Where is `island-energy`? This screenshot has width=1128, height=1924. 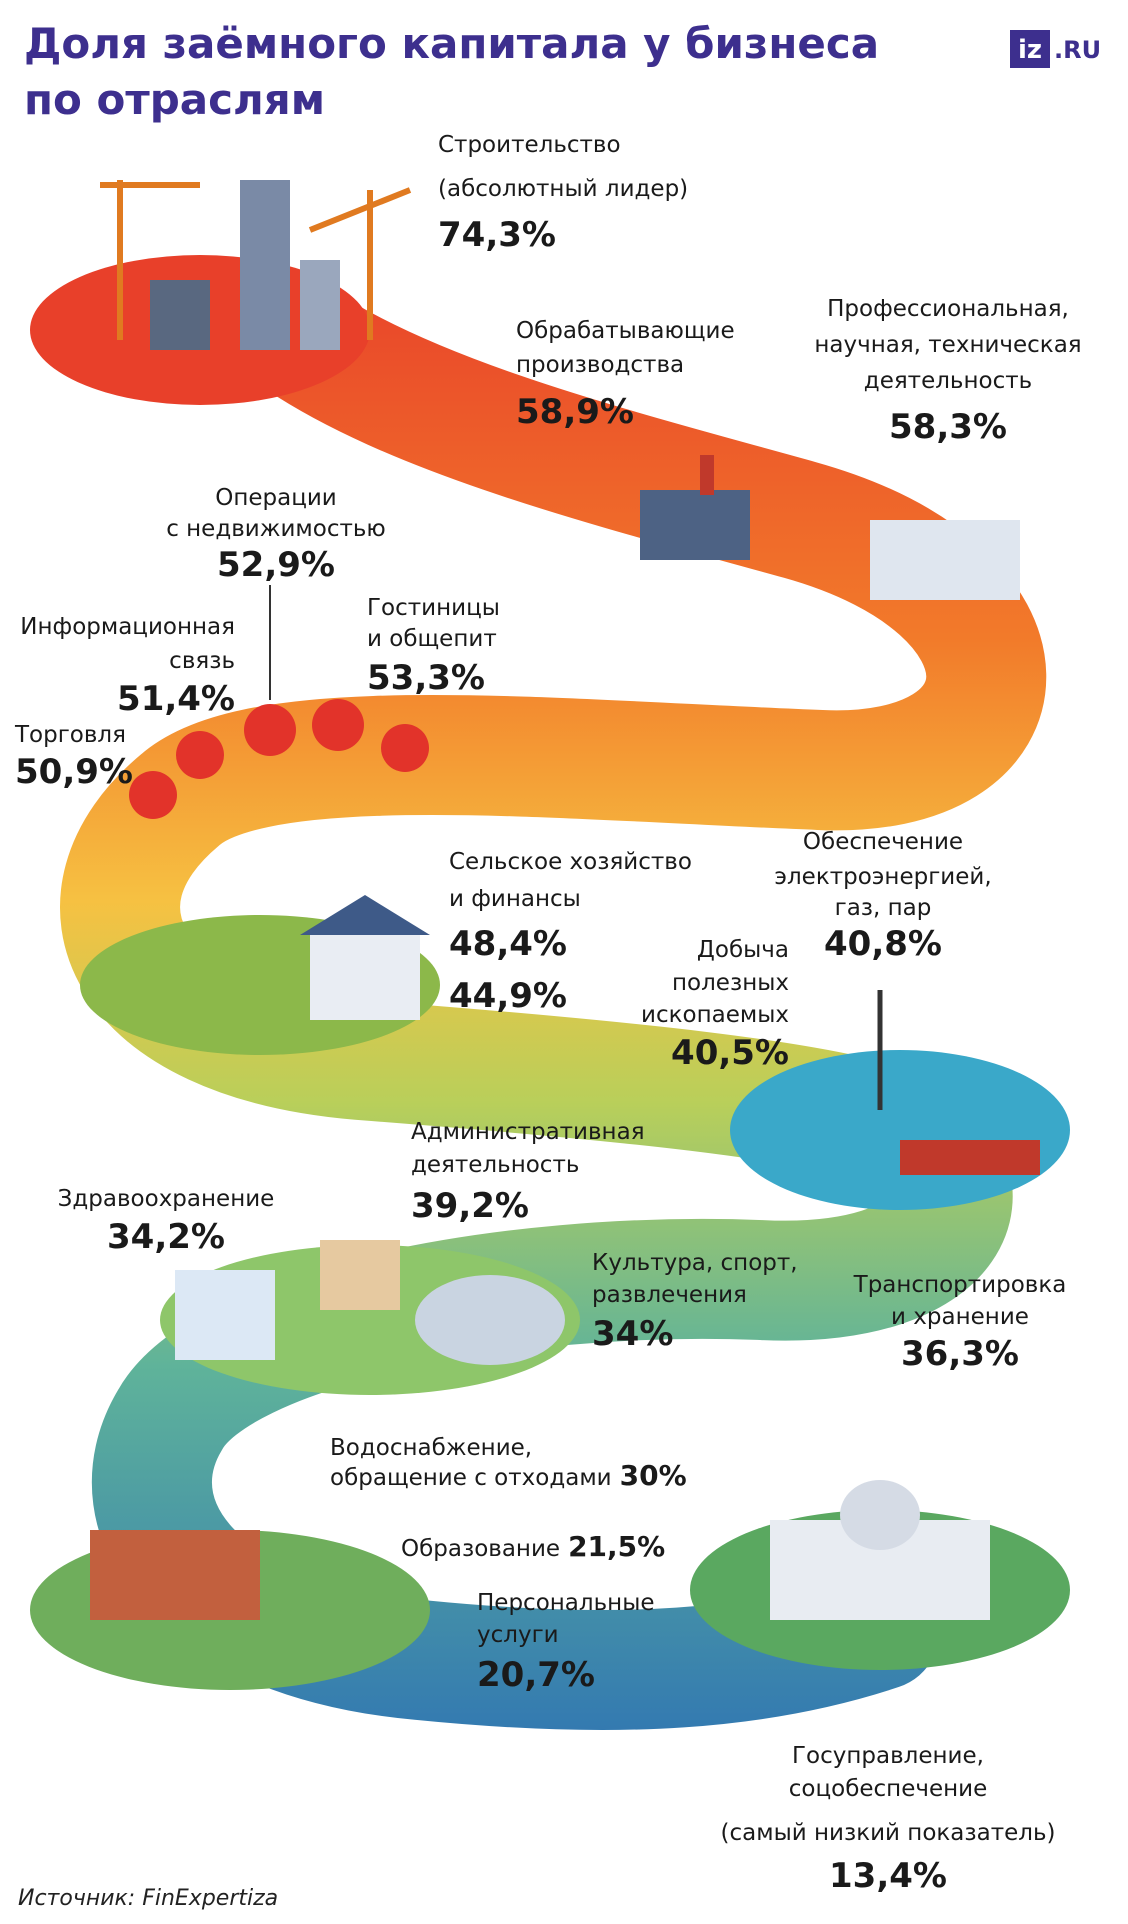 island-energy is located at coordinates (900, 1130).